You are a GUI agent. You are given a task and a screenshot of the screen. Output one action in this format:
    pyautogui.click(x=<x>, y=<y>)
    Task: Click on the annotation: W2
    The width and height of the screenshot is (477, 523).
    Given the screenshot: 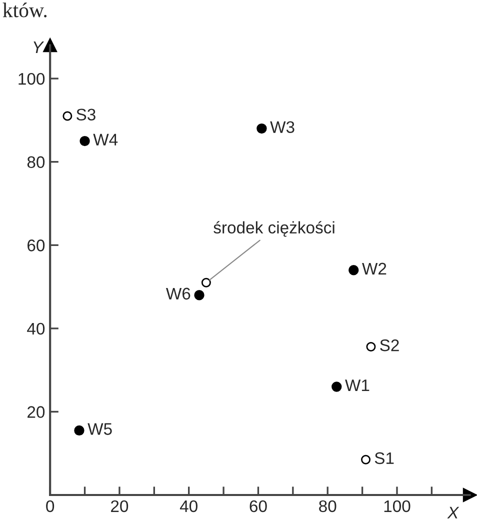 What is the action you would take?
    pyautogui.click(x=374, y=268)
    